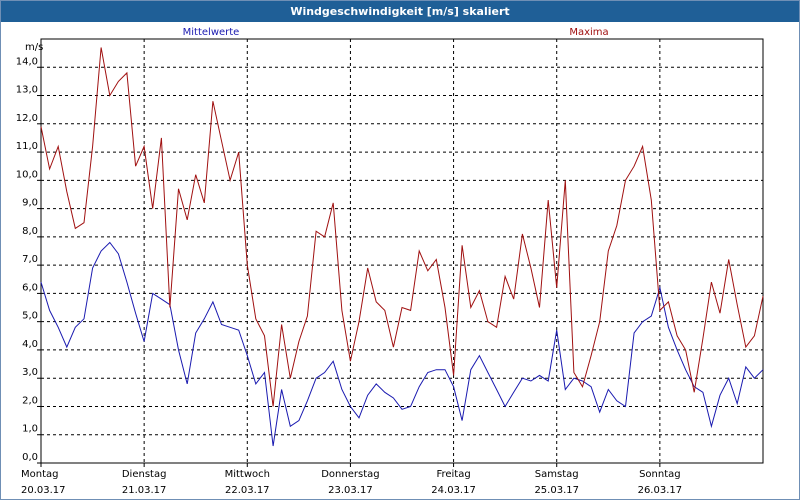 This screenshot has height=500, width=800. What do you see at coordinates (30, 372) in the screenshot?
I see `y-tick-label: 3,0` at bounding box center [30, 372].